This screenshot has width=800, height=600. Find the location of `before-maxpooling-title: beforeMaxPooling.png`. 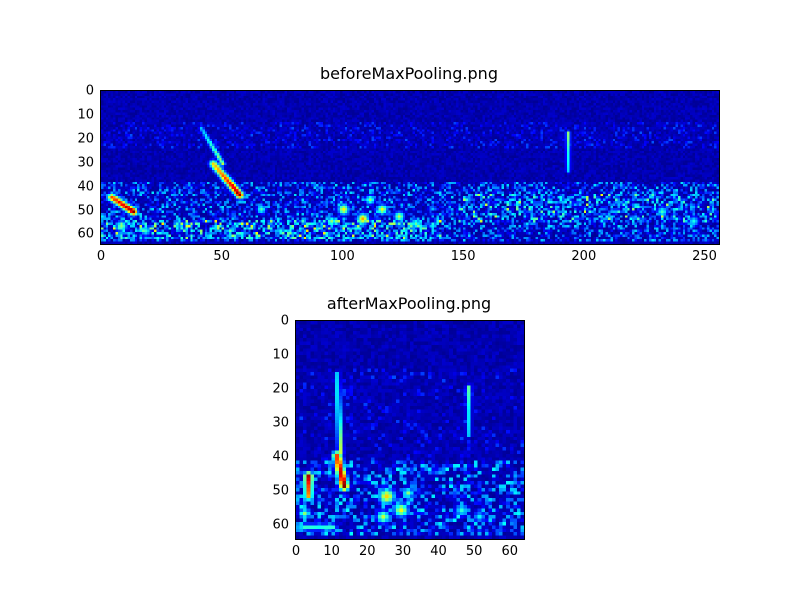

before-maxpooling-title: beforeMaxPooling.png is located at coordinates (409, 73).